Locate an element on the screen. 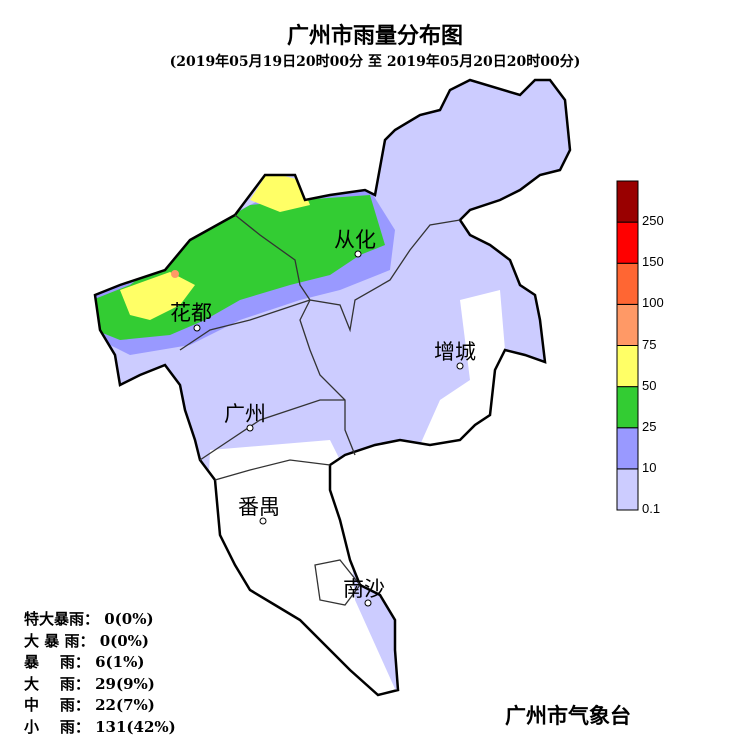  town-marker-nansha is located at coordinates (368, 603).